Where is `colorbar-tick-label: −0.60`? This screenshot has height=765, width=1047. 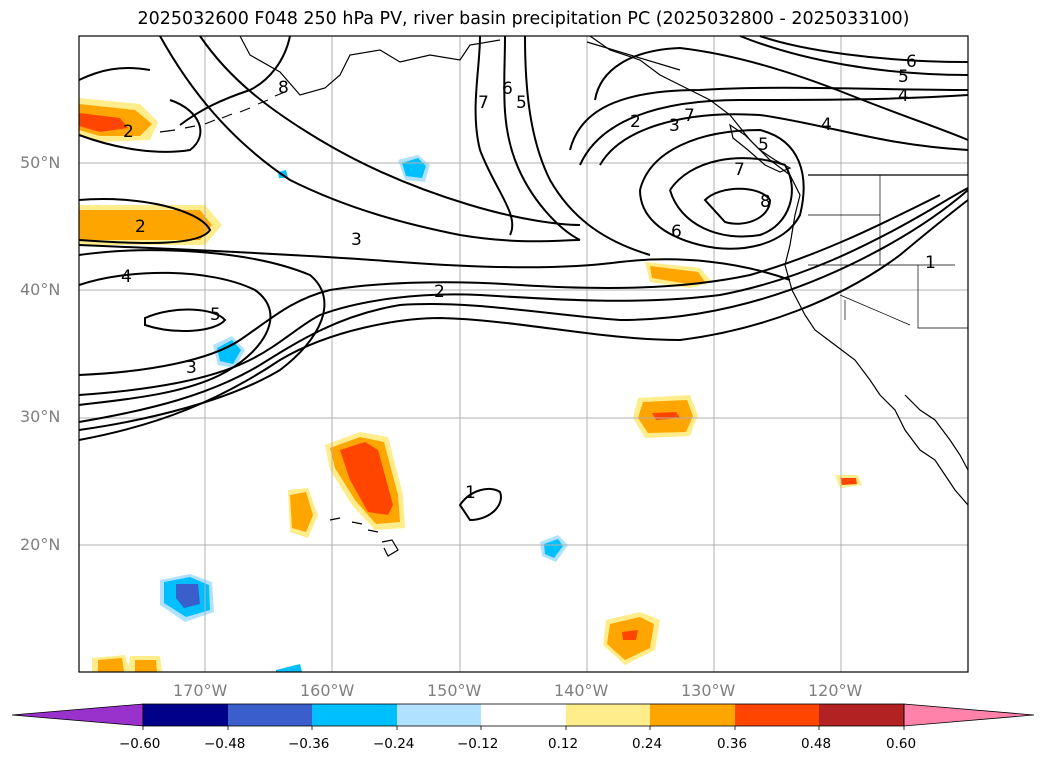
colorbar-tick-label: −0.60 is located at coordinates (140, 744).